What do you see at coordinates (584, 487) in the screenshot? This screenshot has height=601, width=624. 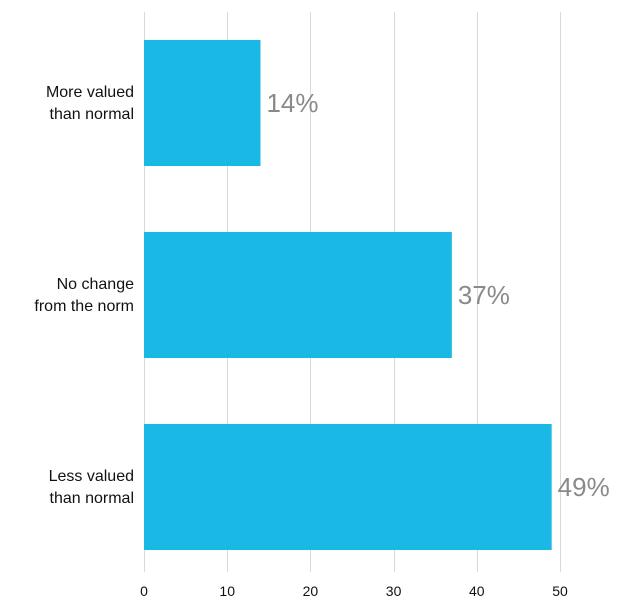 I see `data-label: 49%` at bounding box center [584, 487].